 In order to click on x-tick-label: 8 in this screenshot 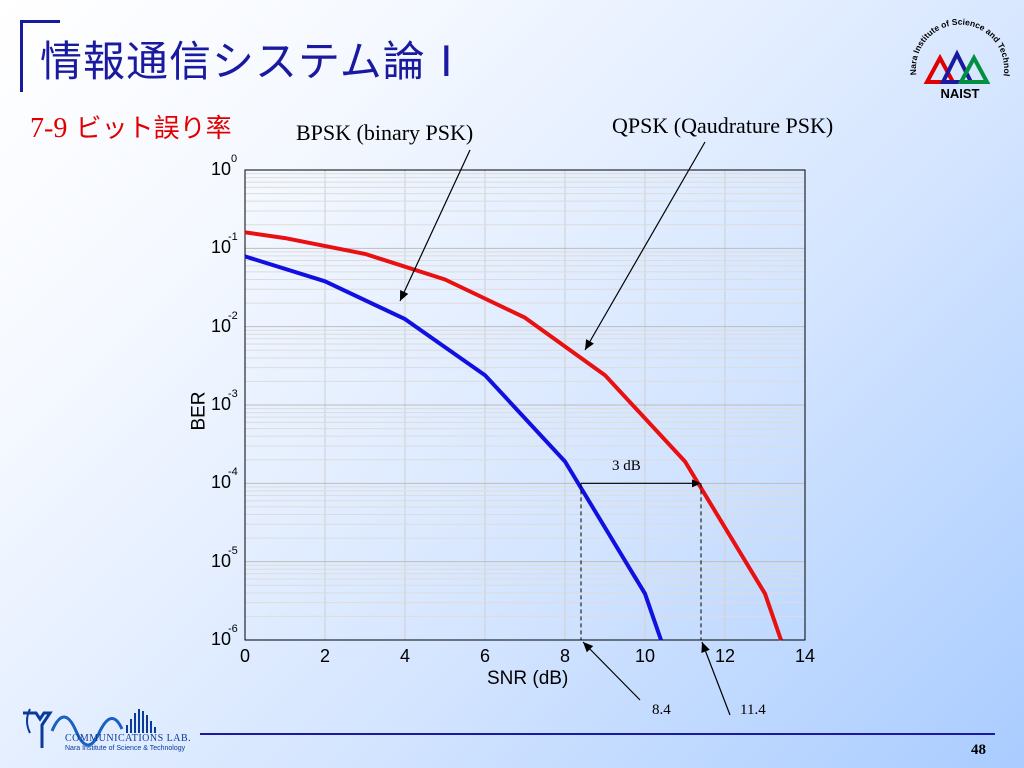, I will do `click(565, 656)`.